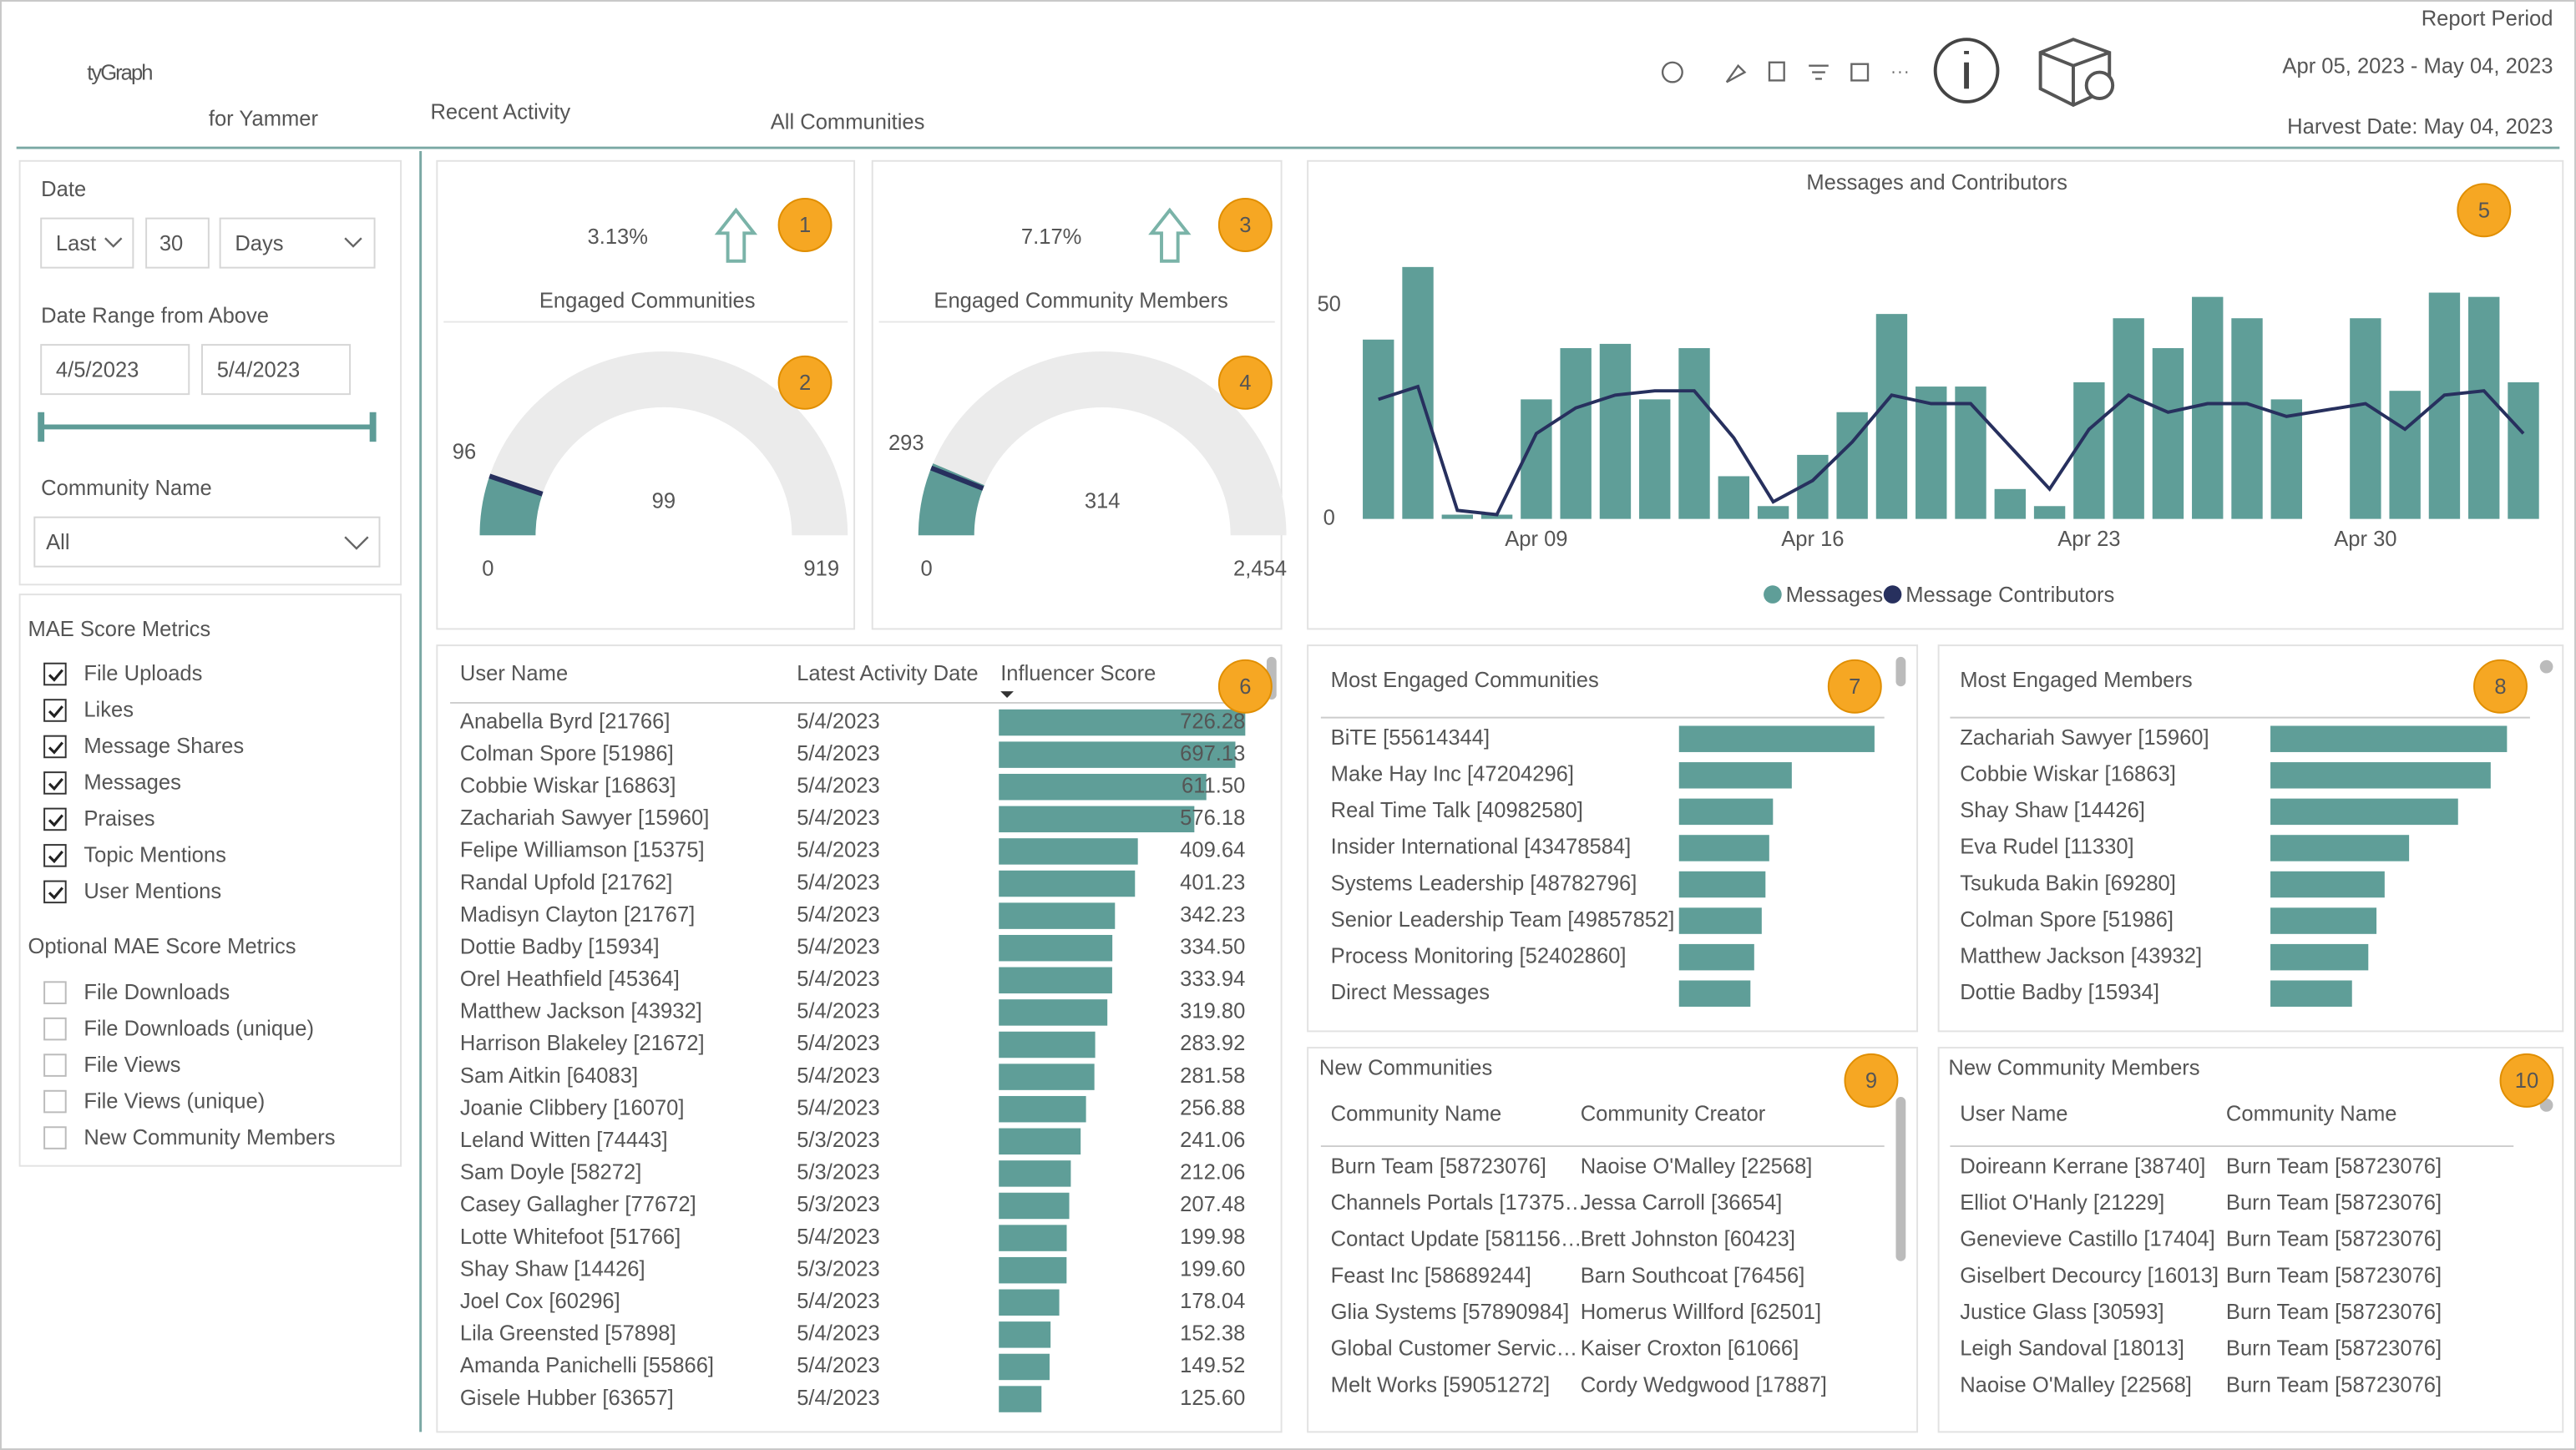 The height and width of the screenshot is (1450, 2576). Describe the element at coordinates (1212, 1365) in the screenshot. I see `cell-value: 149.52` at that location.